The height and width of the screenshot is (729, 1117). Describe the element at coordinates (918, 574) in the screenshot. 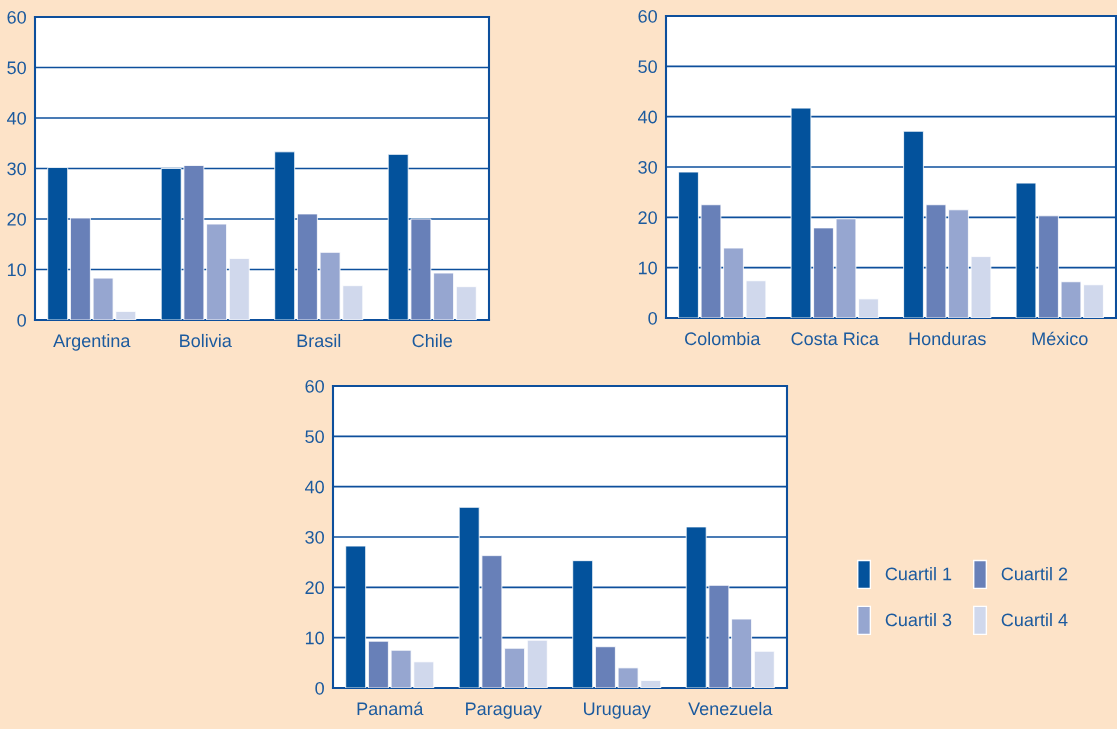

I see `legend-label: Cuartil 1` at that location.